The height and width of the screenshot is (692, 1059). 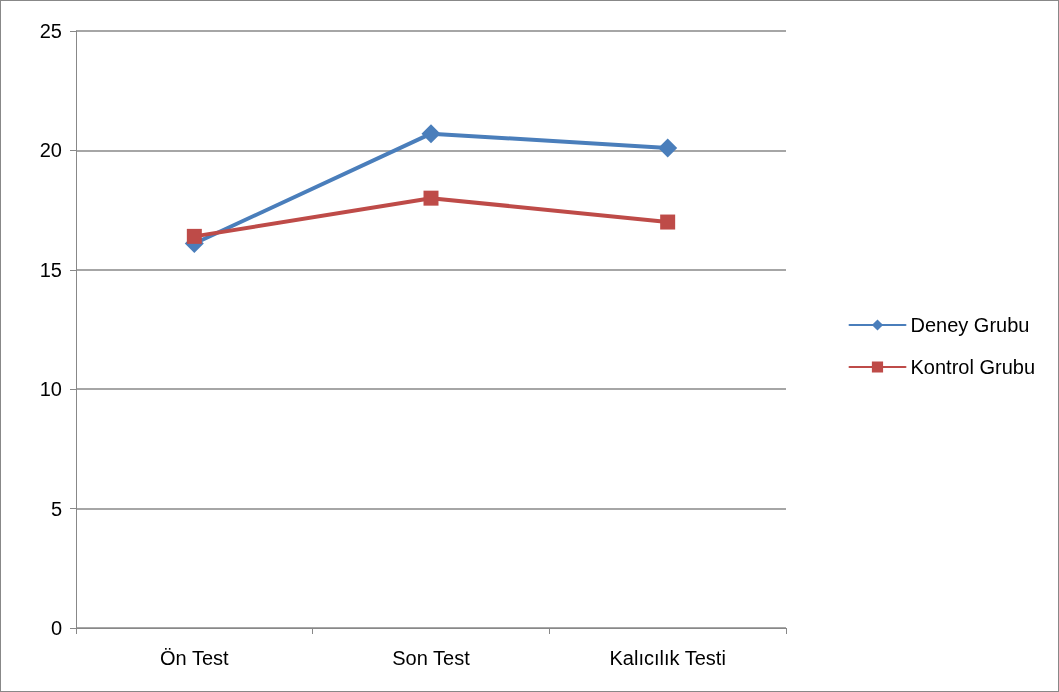 I want to click on legend-label: Kontrol Grubu, so click(x=972, y=367).